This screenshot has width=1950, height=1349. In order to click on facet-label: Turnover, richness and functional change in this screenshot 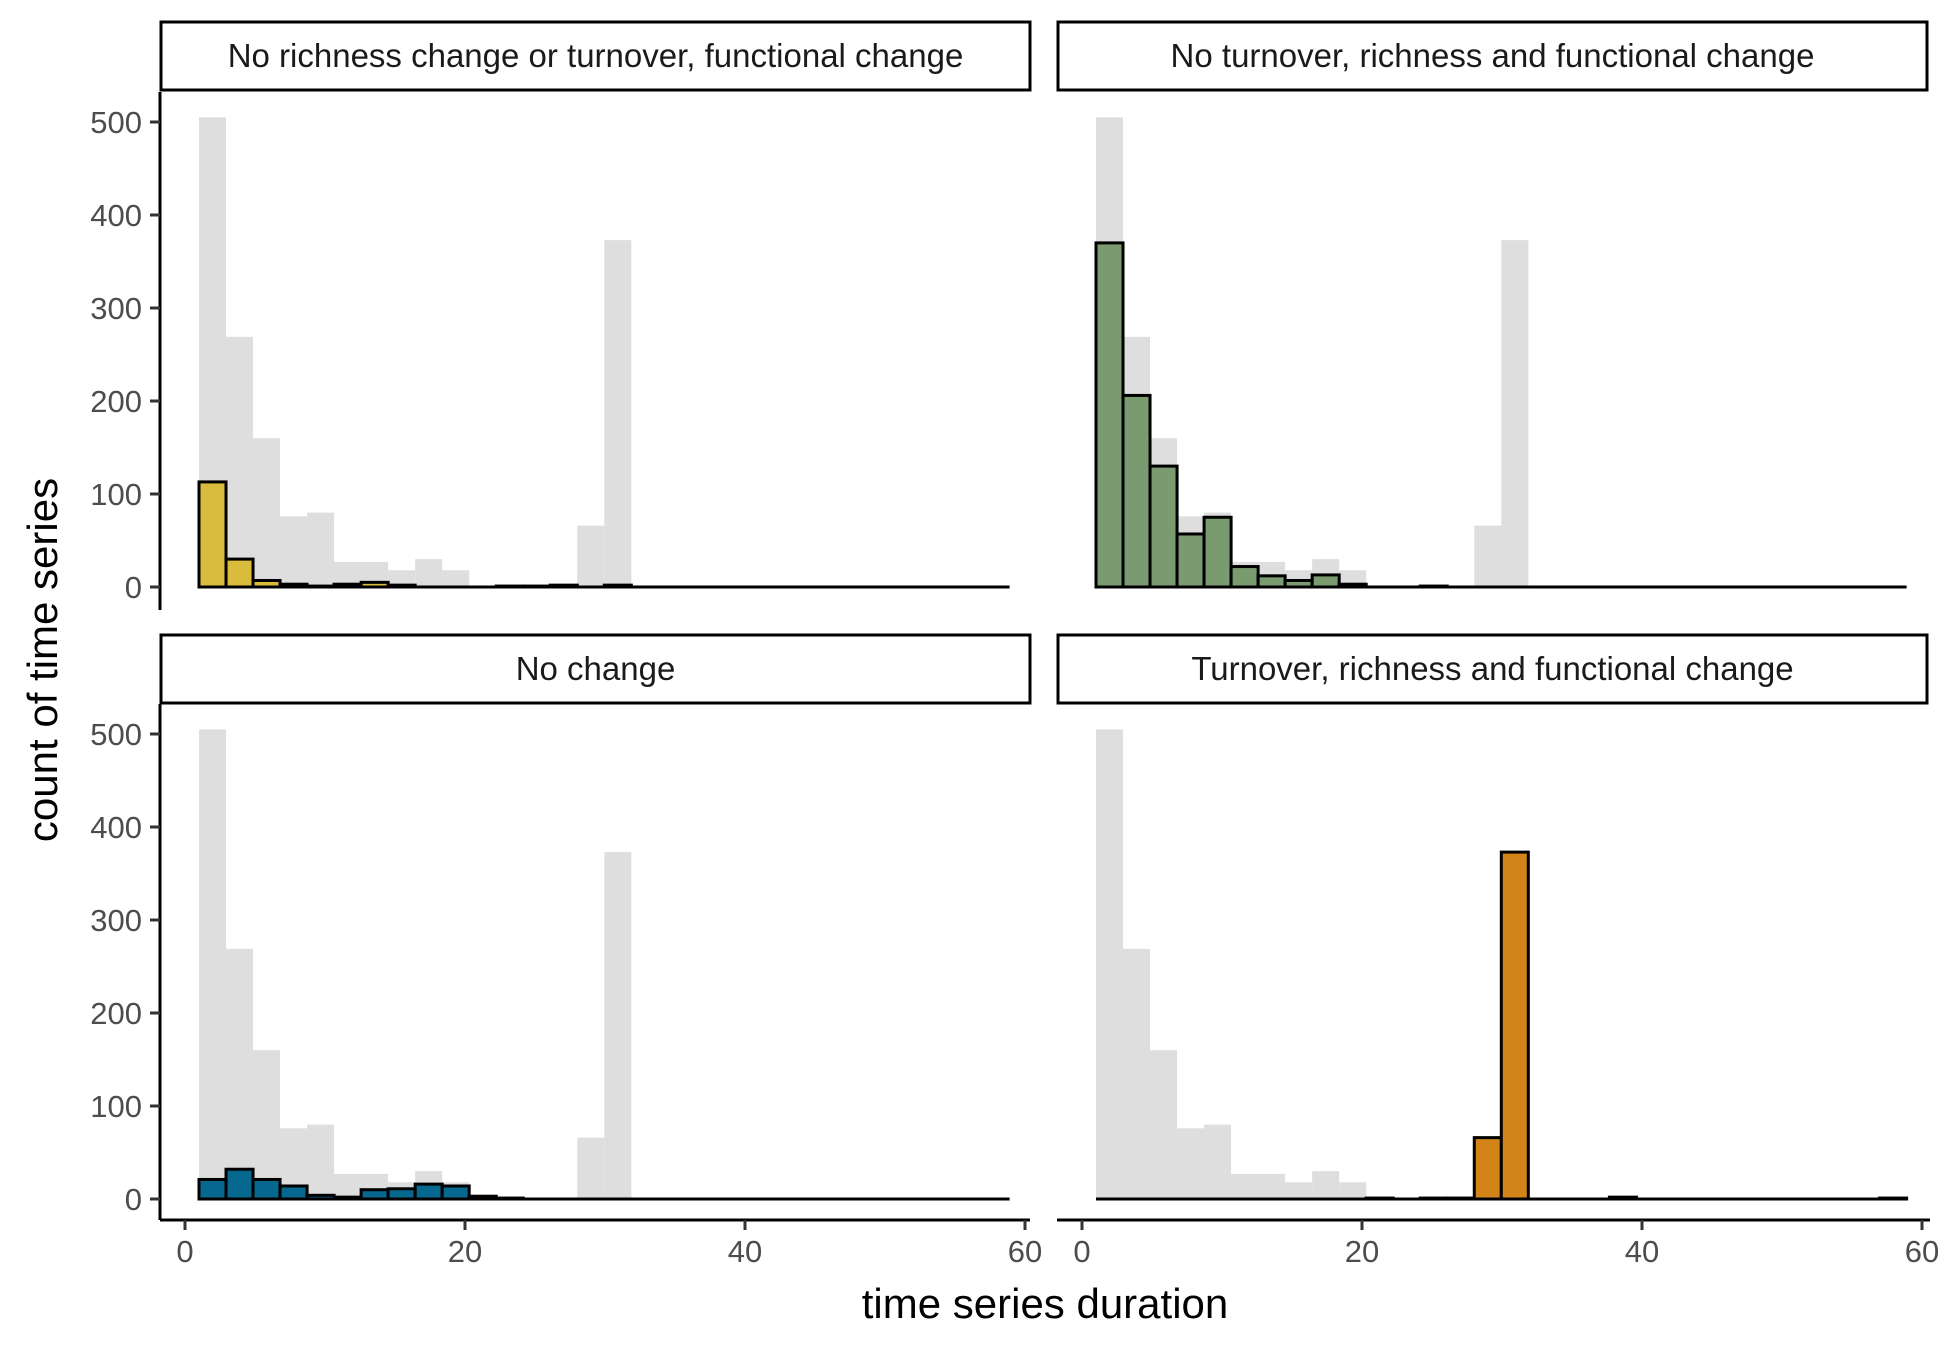, I will do `click(1492, 668)`.